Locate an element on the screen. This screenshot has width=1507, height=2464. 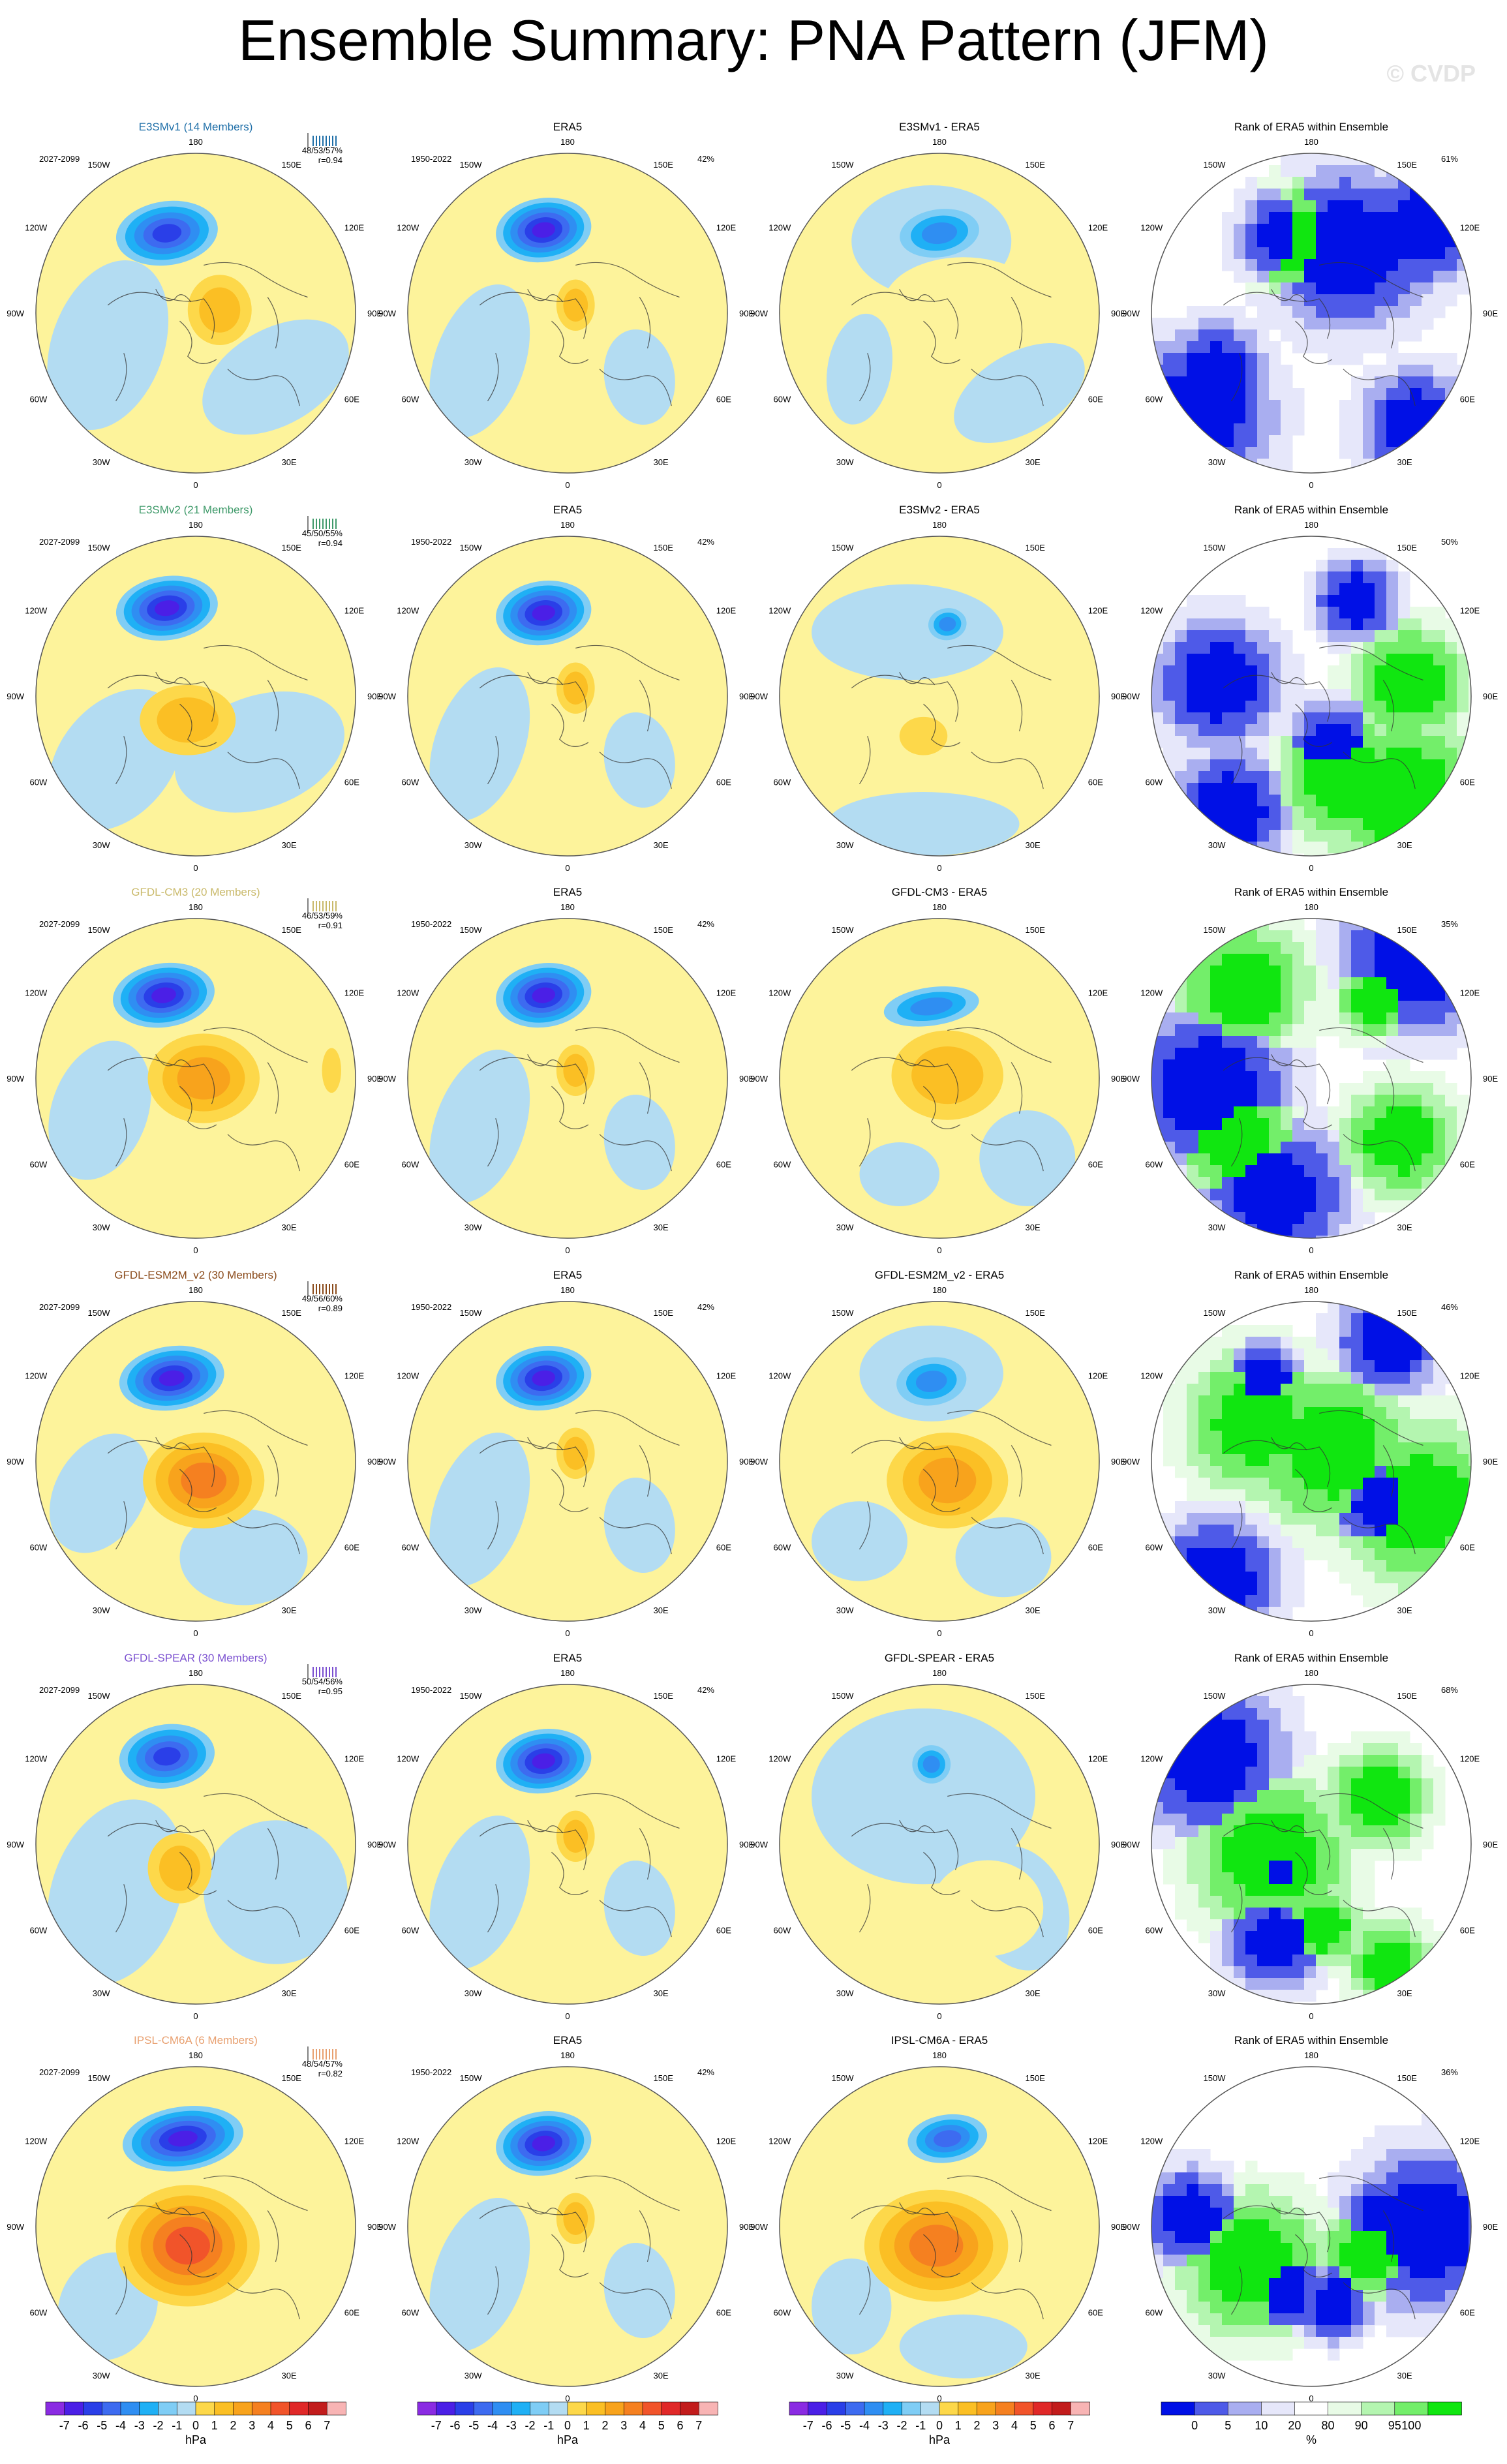
longitude-label: 120W is located at coordinates (1151, 611).